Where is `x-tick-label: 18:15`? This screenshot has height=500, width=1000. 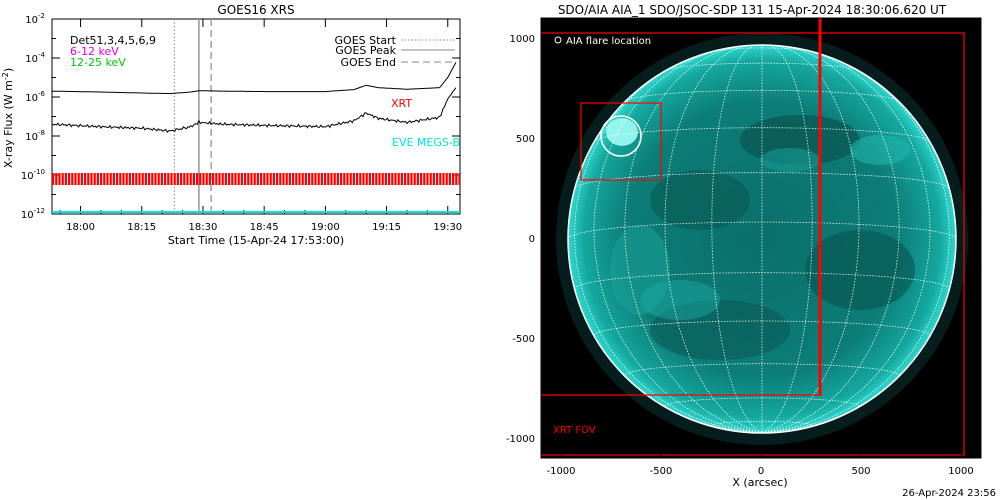 x-tick-label: 18:15 is located at coordinates (141, 227).